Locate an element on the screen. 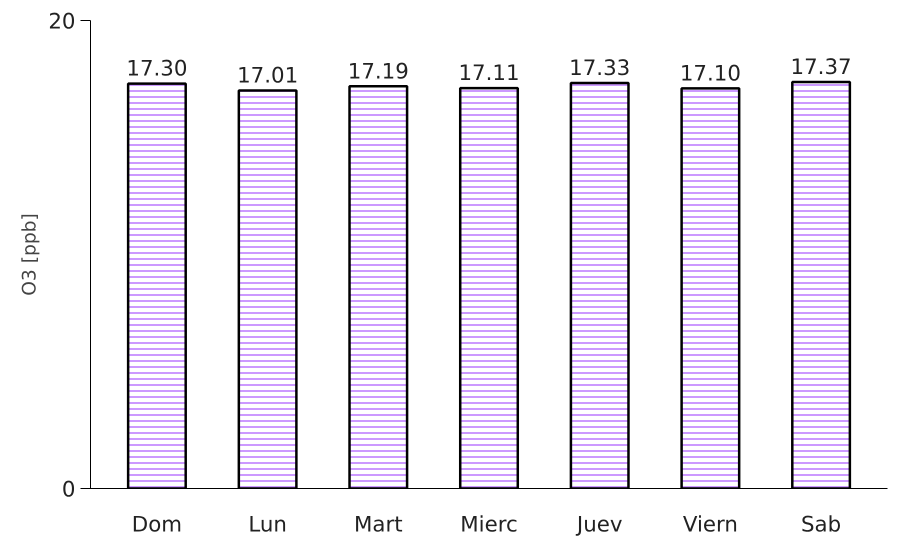 This screenshot has height=540, width=897. x-tick-label: Viern is located at coordinates (710, 525).